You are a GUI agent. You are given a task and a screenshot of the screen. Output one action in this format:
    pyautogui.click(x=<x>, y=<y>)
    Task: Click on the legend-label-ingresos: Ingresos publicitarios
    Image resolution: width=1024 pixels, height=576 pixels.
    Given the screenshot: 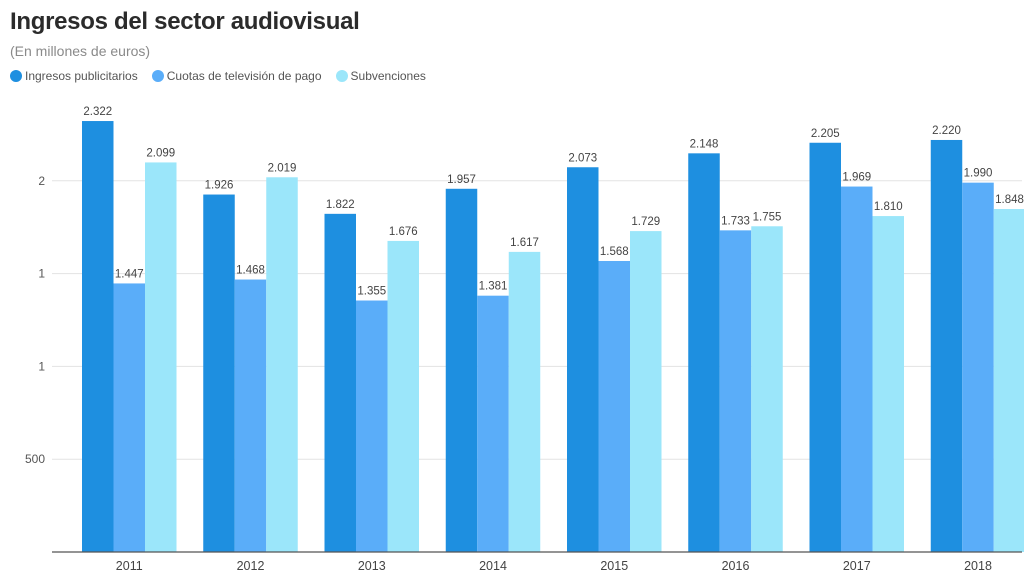 What is the action you would take?
    pyautogui.click(x=81, y=76)
    